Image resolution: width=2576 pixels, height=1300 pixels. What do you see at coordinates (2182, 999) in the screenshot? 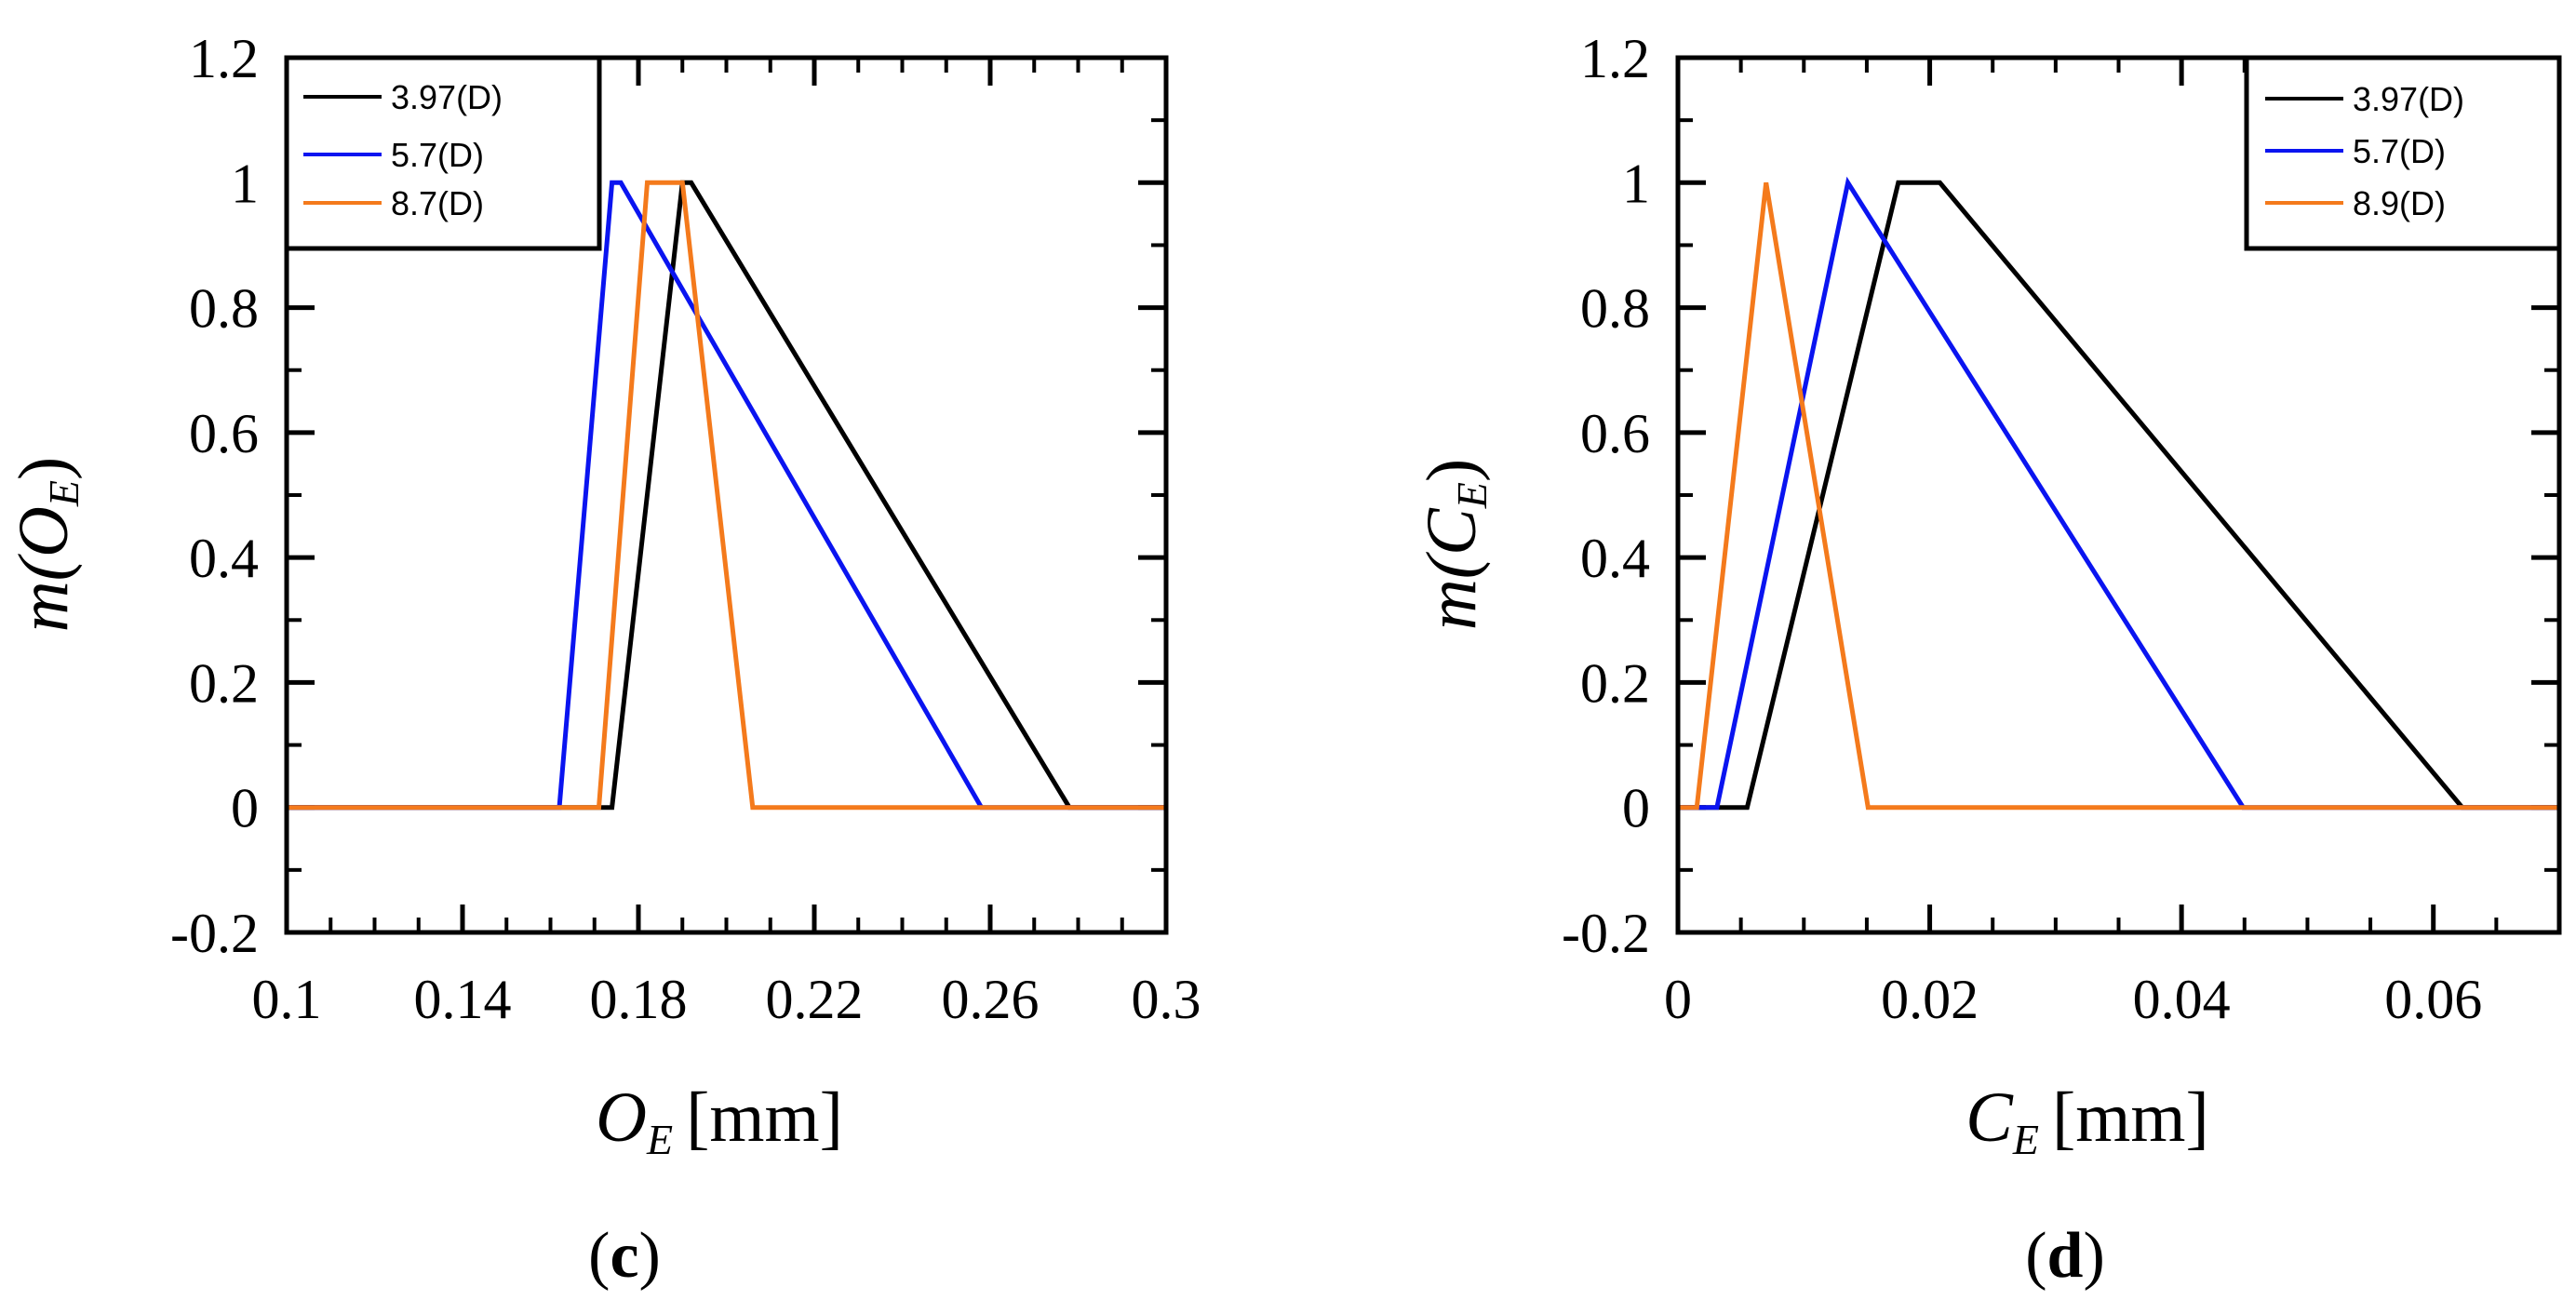
I see `chart-d-x-tick-label: 0.04` at bounding box center [2182, 999].